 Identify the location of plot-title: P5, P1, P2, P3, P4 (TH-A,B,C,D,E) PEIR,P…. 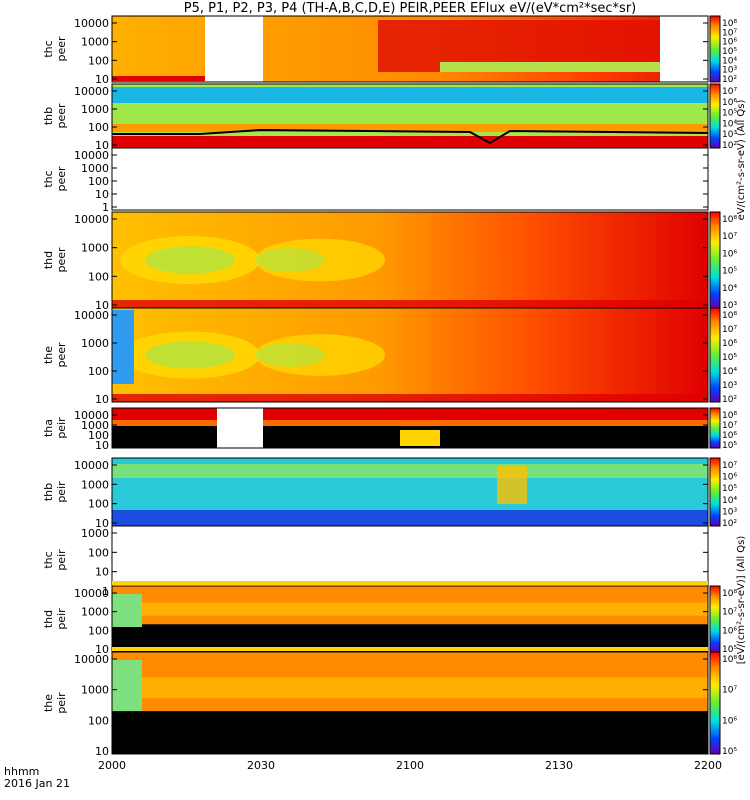
(410, 8).